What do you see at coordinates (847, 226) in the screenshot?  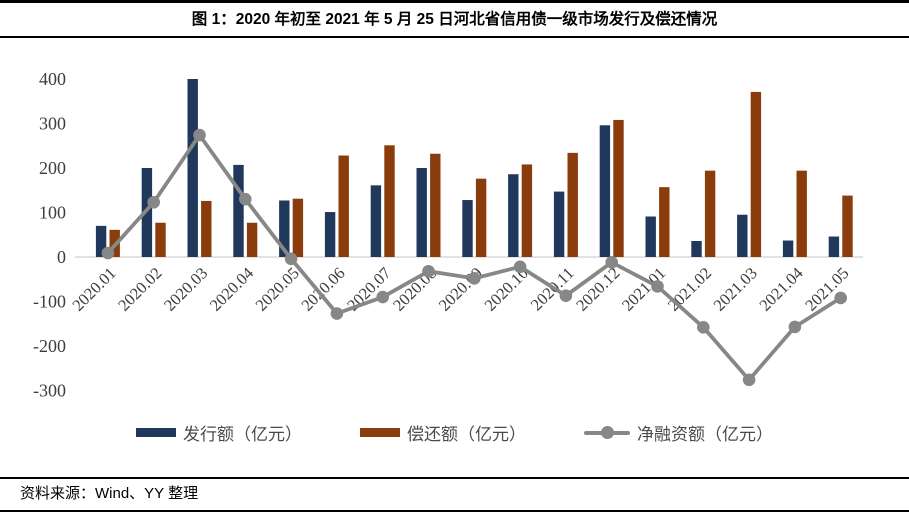 I see `bar-repay-2021.05` at bounding box center [847, 226].